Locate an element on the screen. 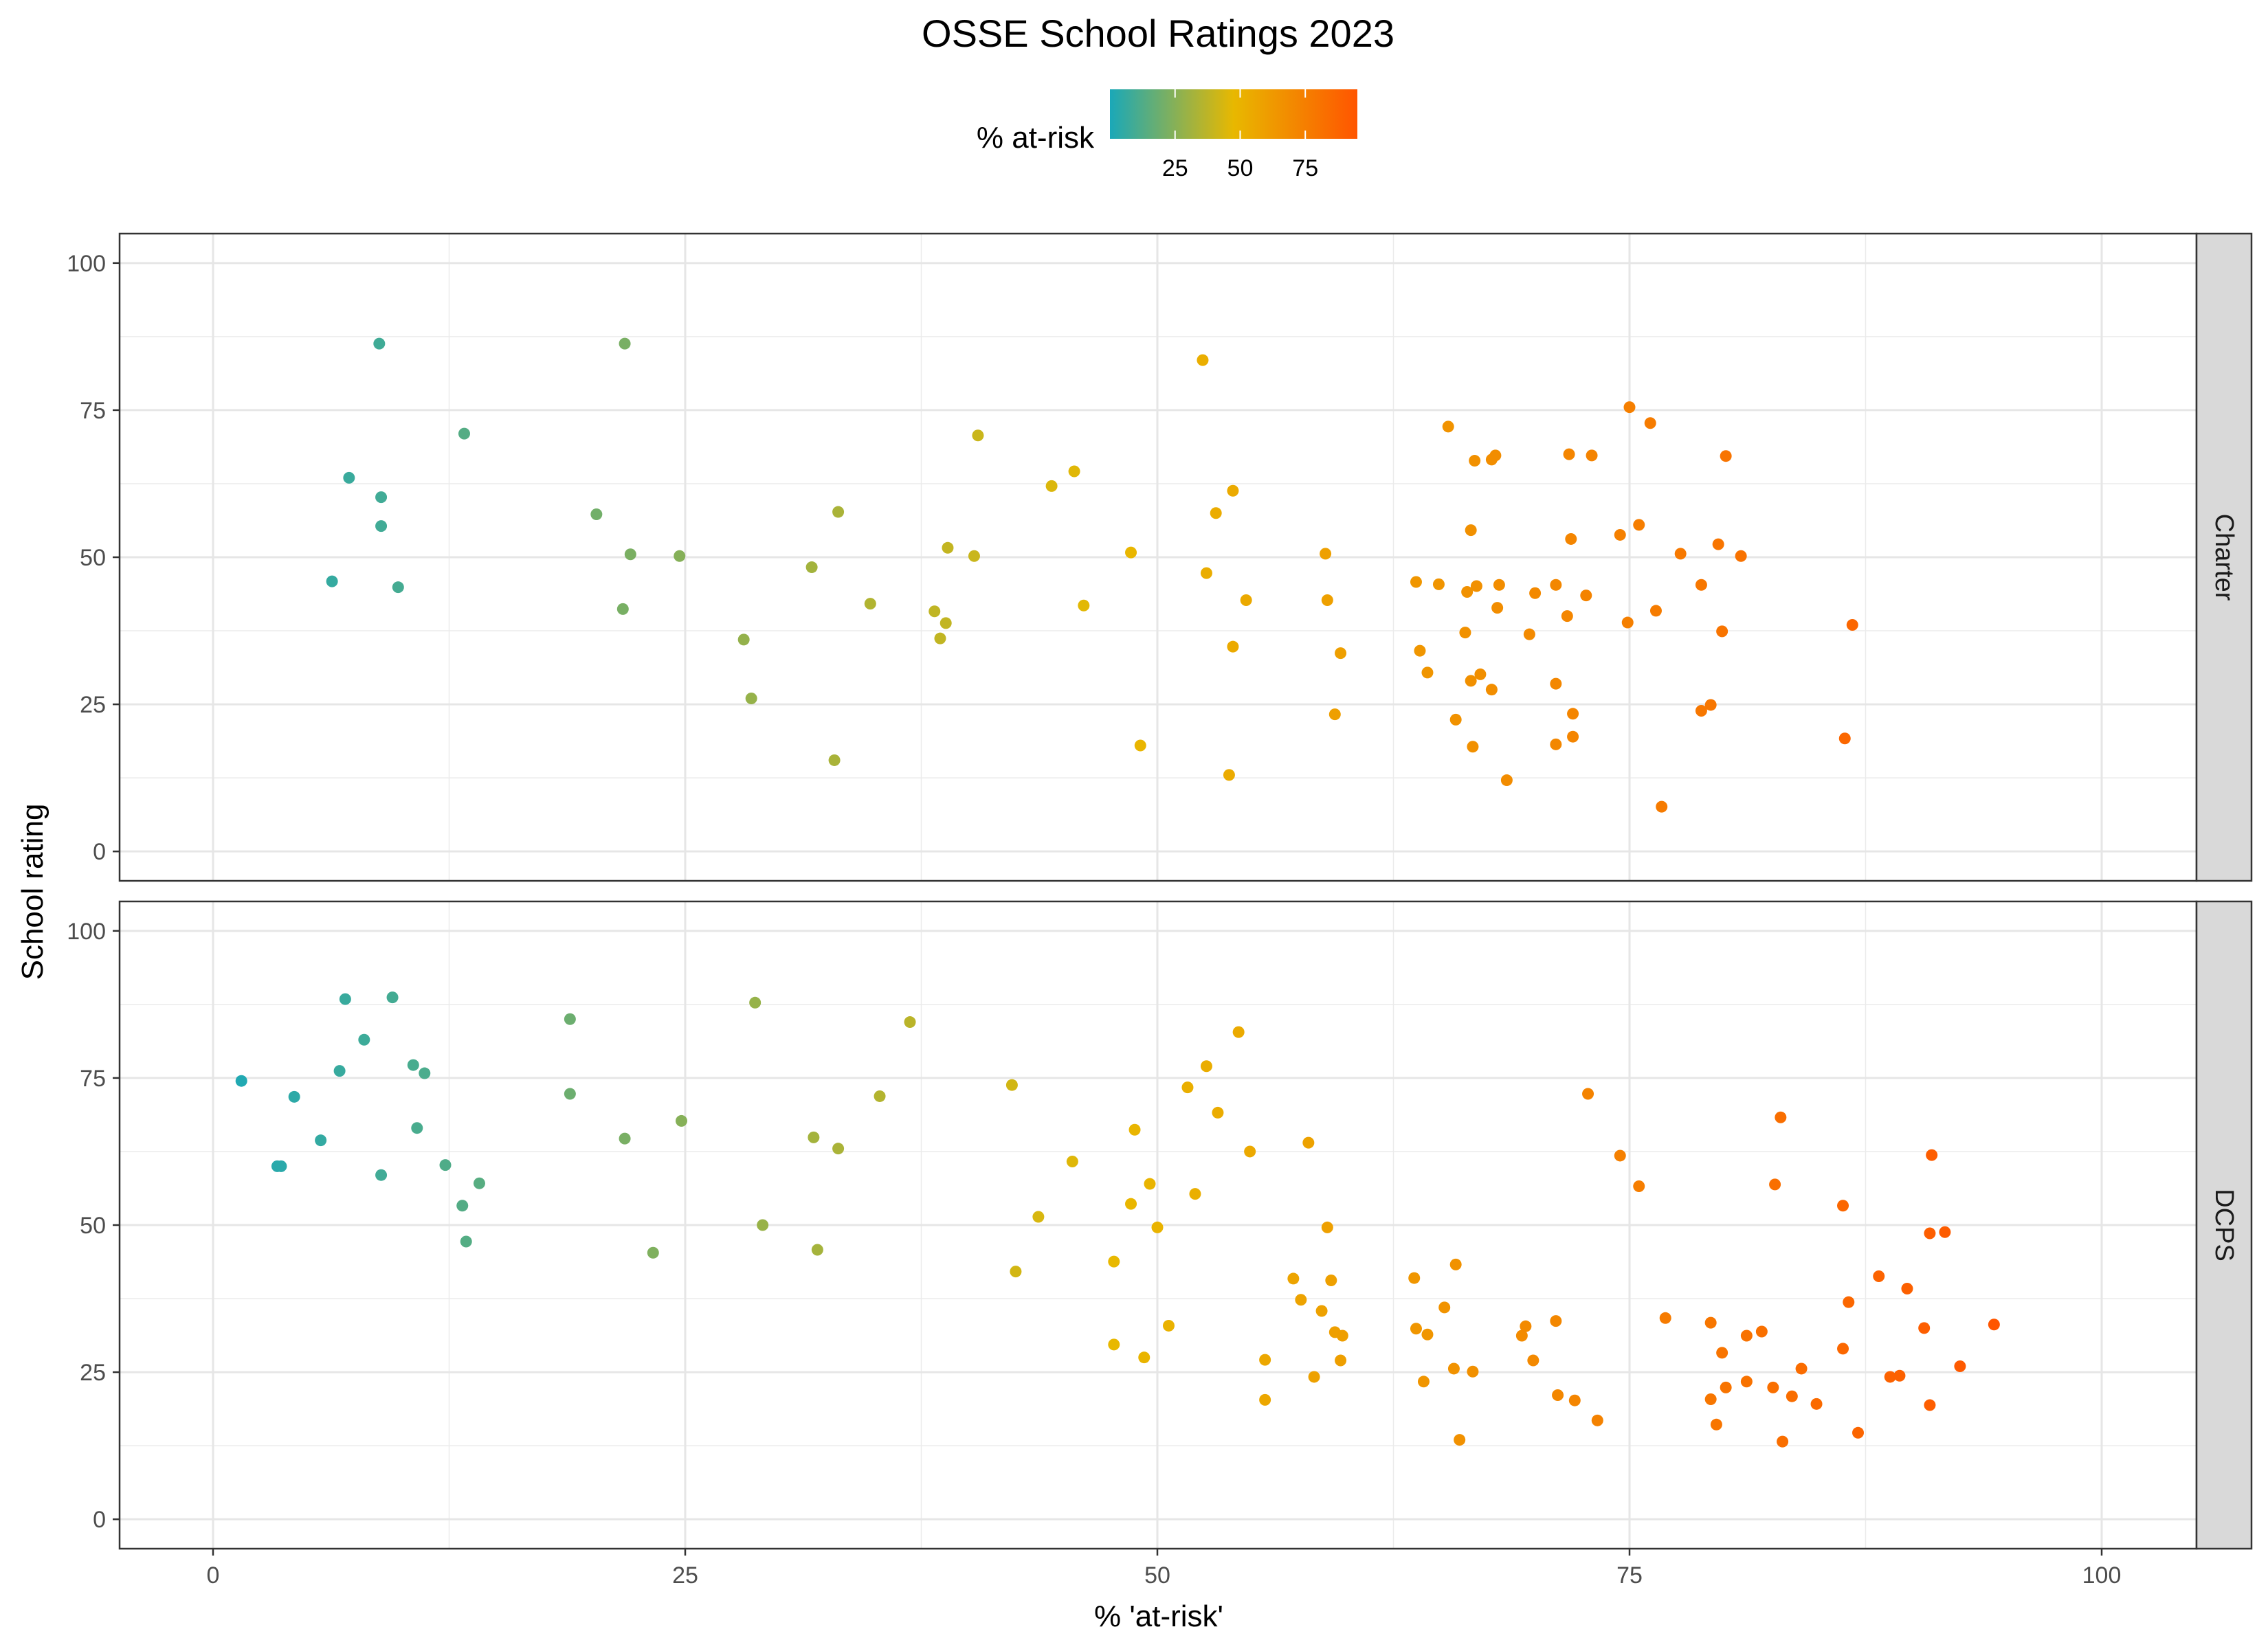 Image resolution: width=2268 pixels, height=1649 pixels. facet-strip is located at coordinates (2224, 1225).